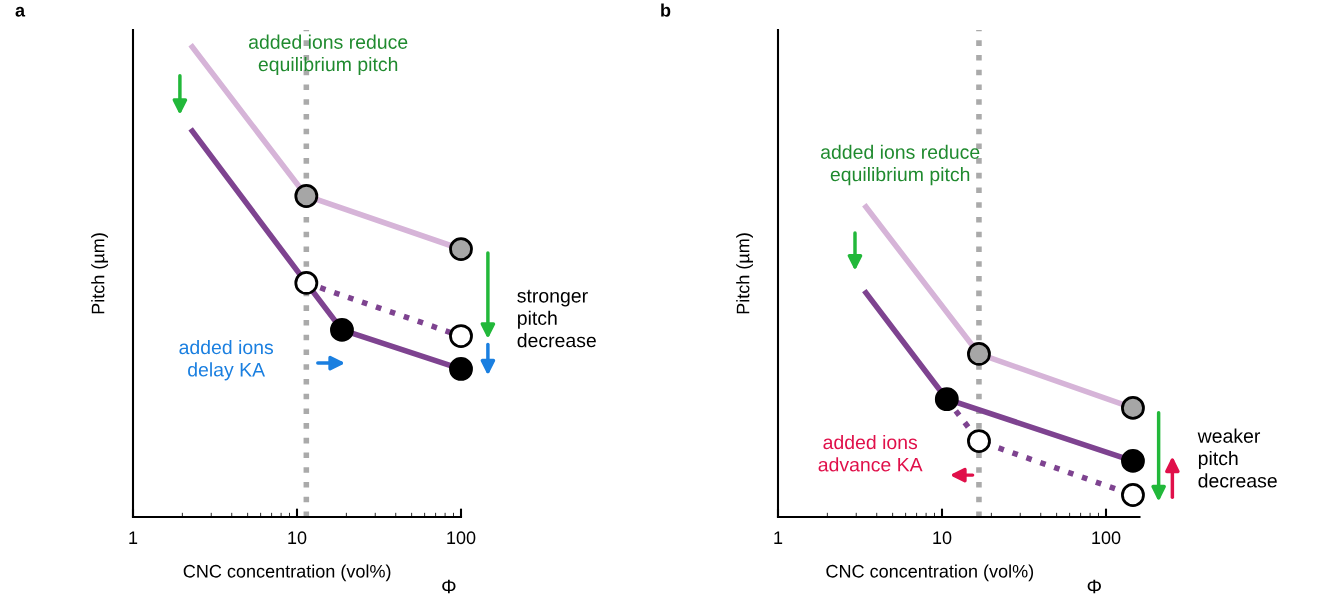  Describe the element at coordinates (20, 11) in the screenshot. I see `chart-title: a` at that location.